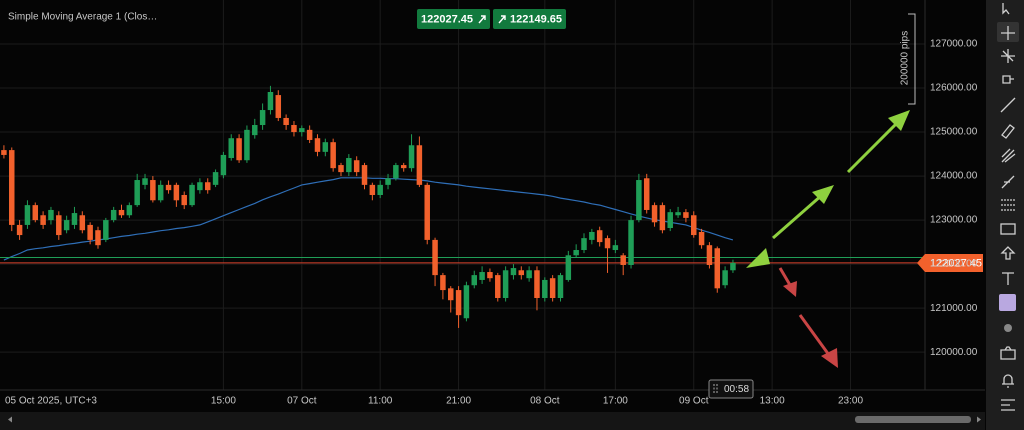 This screenshot has width=1024, height=430. Describe the element at coordinates (1008, 205) in the screenshot. I see `tool-pattern` at that location.